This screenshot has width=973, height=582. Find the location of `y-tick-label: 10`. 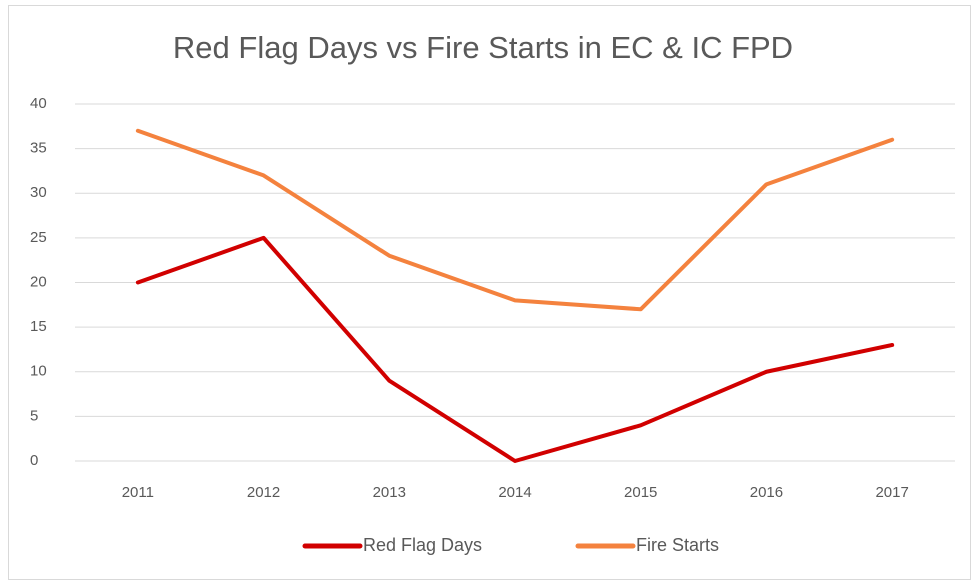

y-tick-label: 10 is located at coordinates (38, 371).